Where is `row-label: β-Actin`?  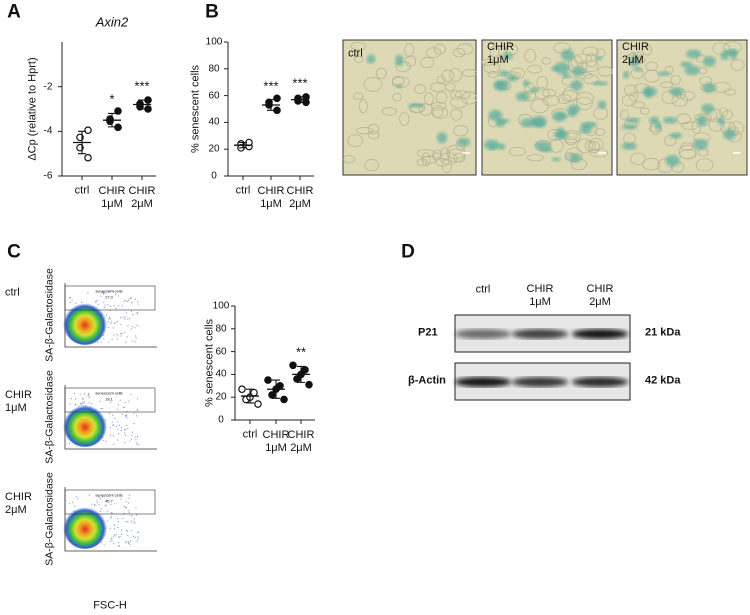
row-label: β-Actin is located at coordinates (427, 380).